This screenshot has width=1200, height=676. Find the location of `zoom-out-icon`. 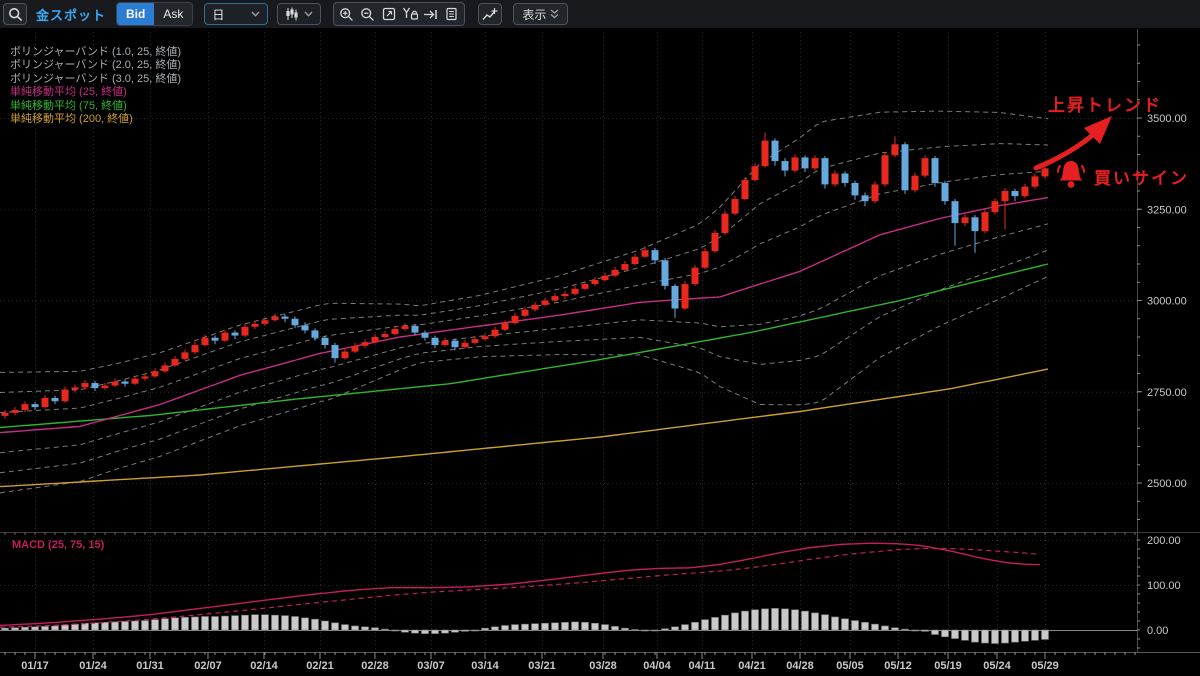

zoom-out-icon is located at coordinates (368, 14).